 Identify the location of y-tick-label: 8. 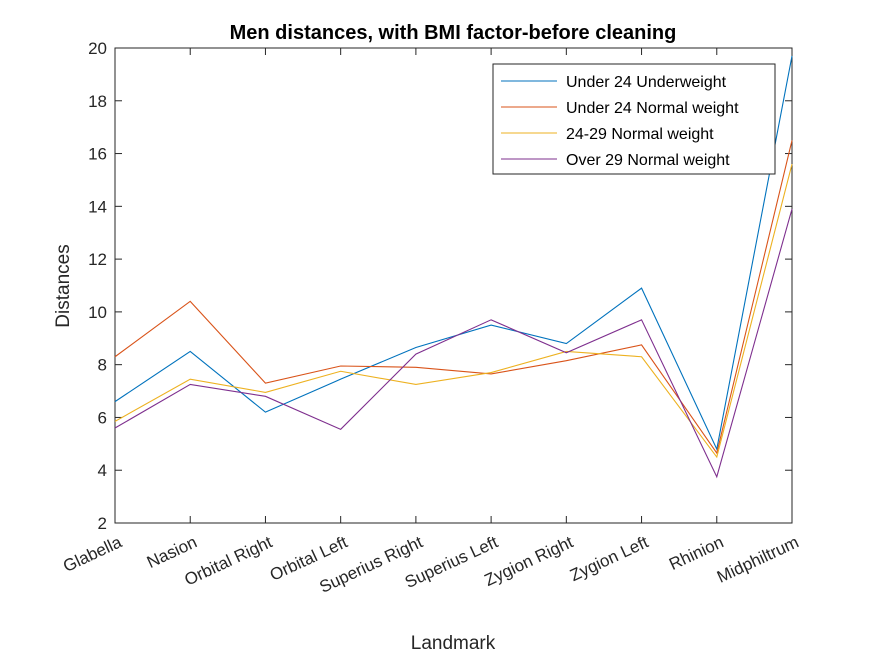
(102, 365).